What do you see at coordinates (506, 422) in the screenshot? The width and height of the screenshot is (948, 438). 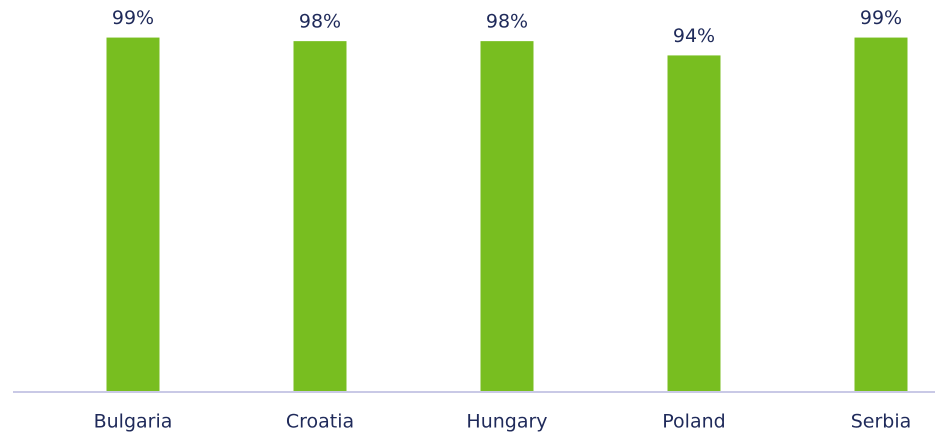 I see `x-tick-label: Hungary` at bounding box center [506, 422].